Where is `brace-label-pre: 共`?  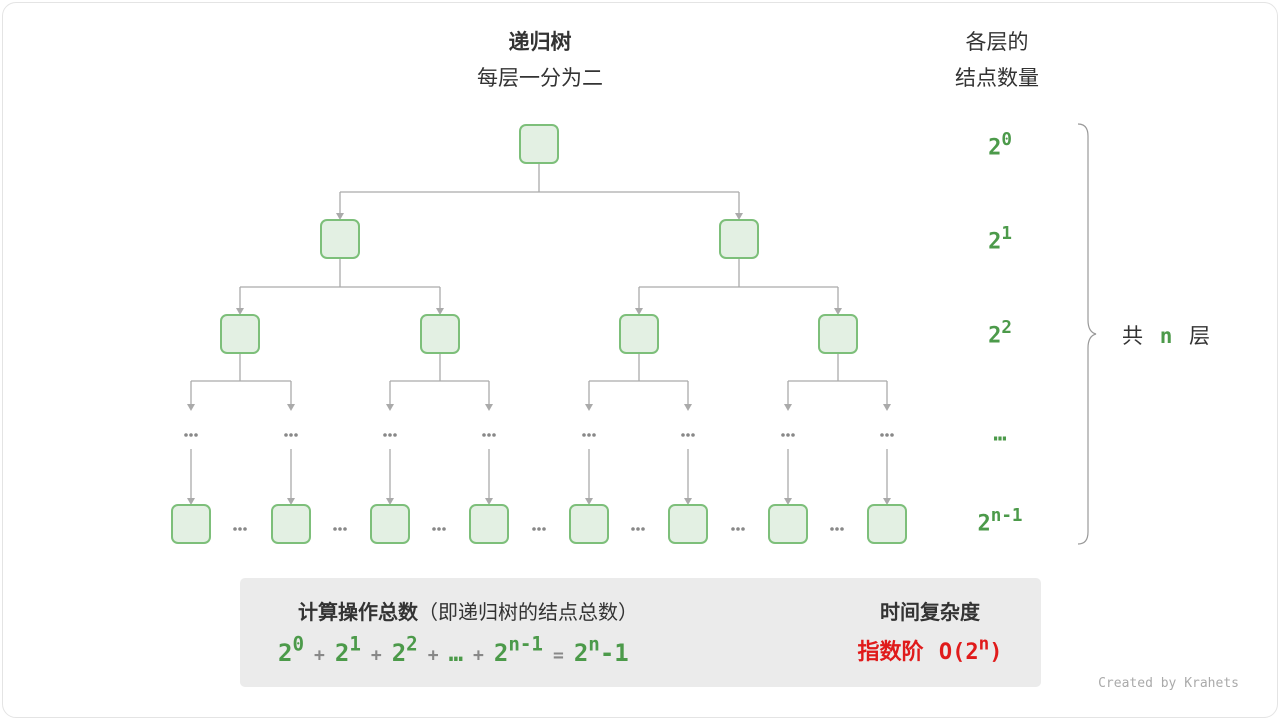
brace-label-pre: 共 is located at coordinates (1132, 336).